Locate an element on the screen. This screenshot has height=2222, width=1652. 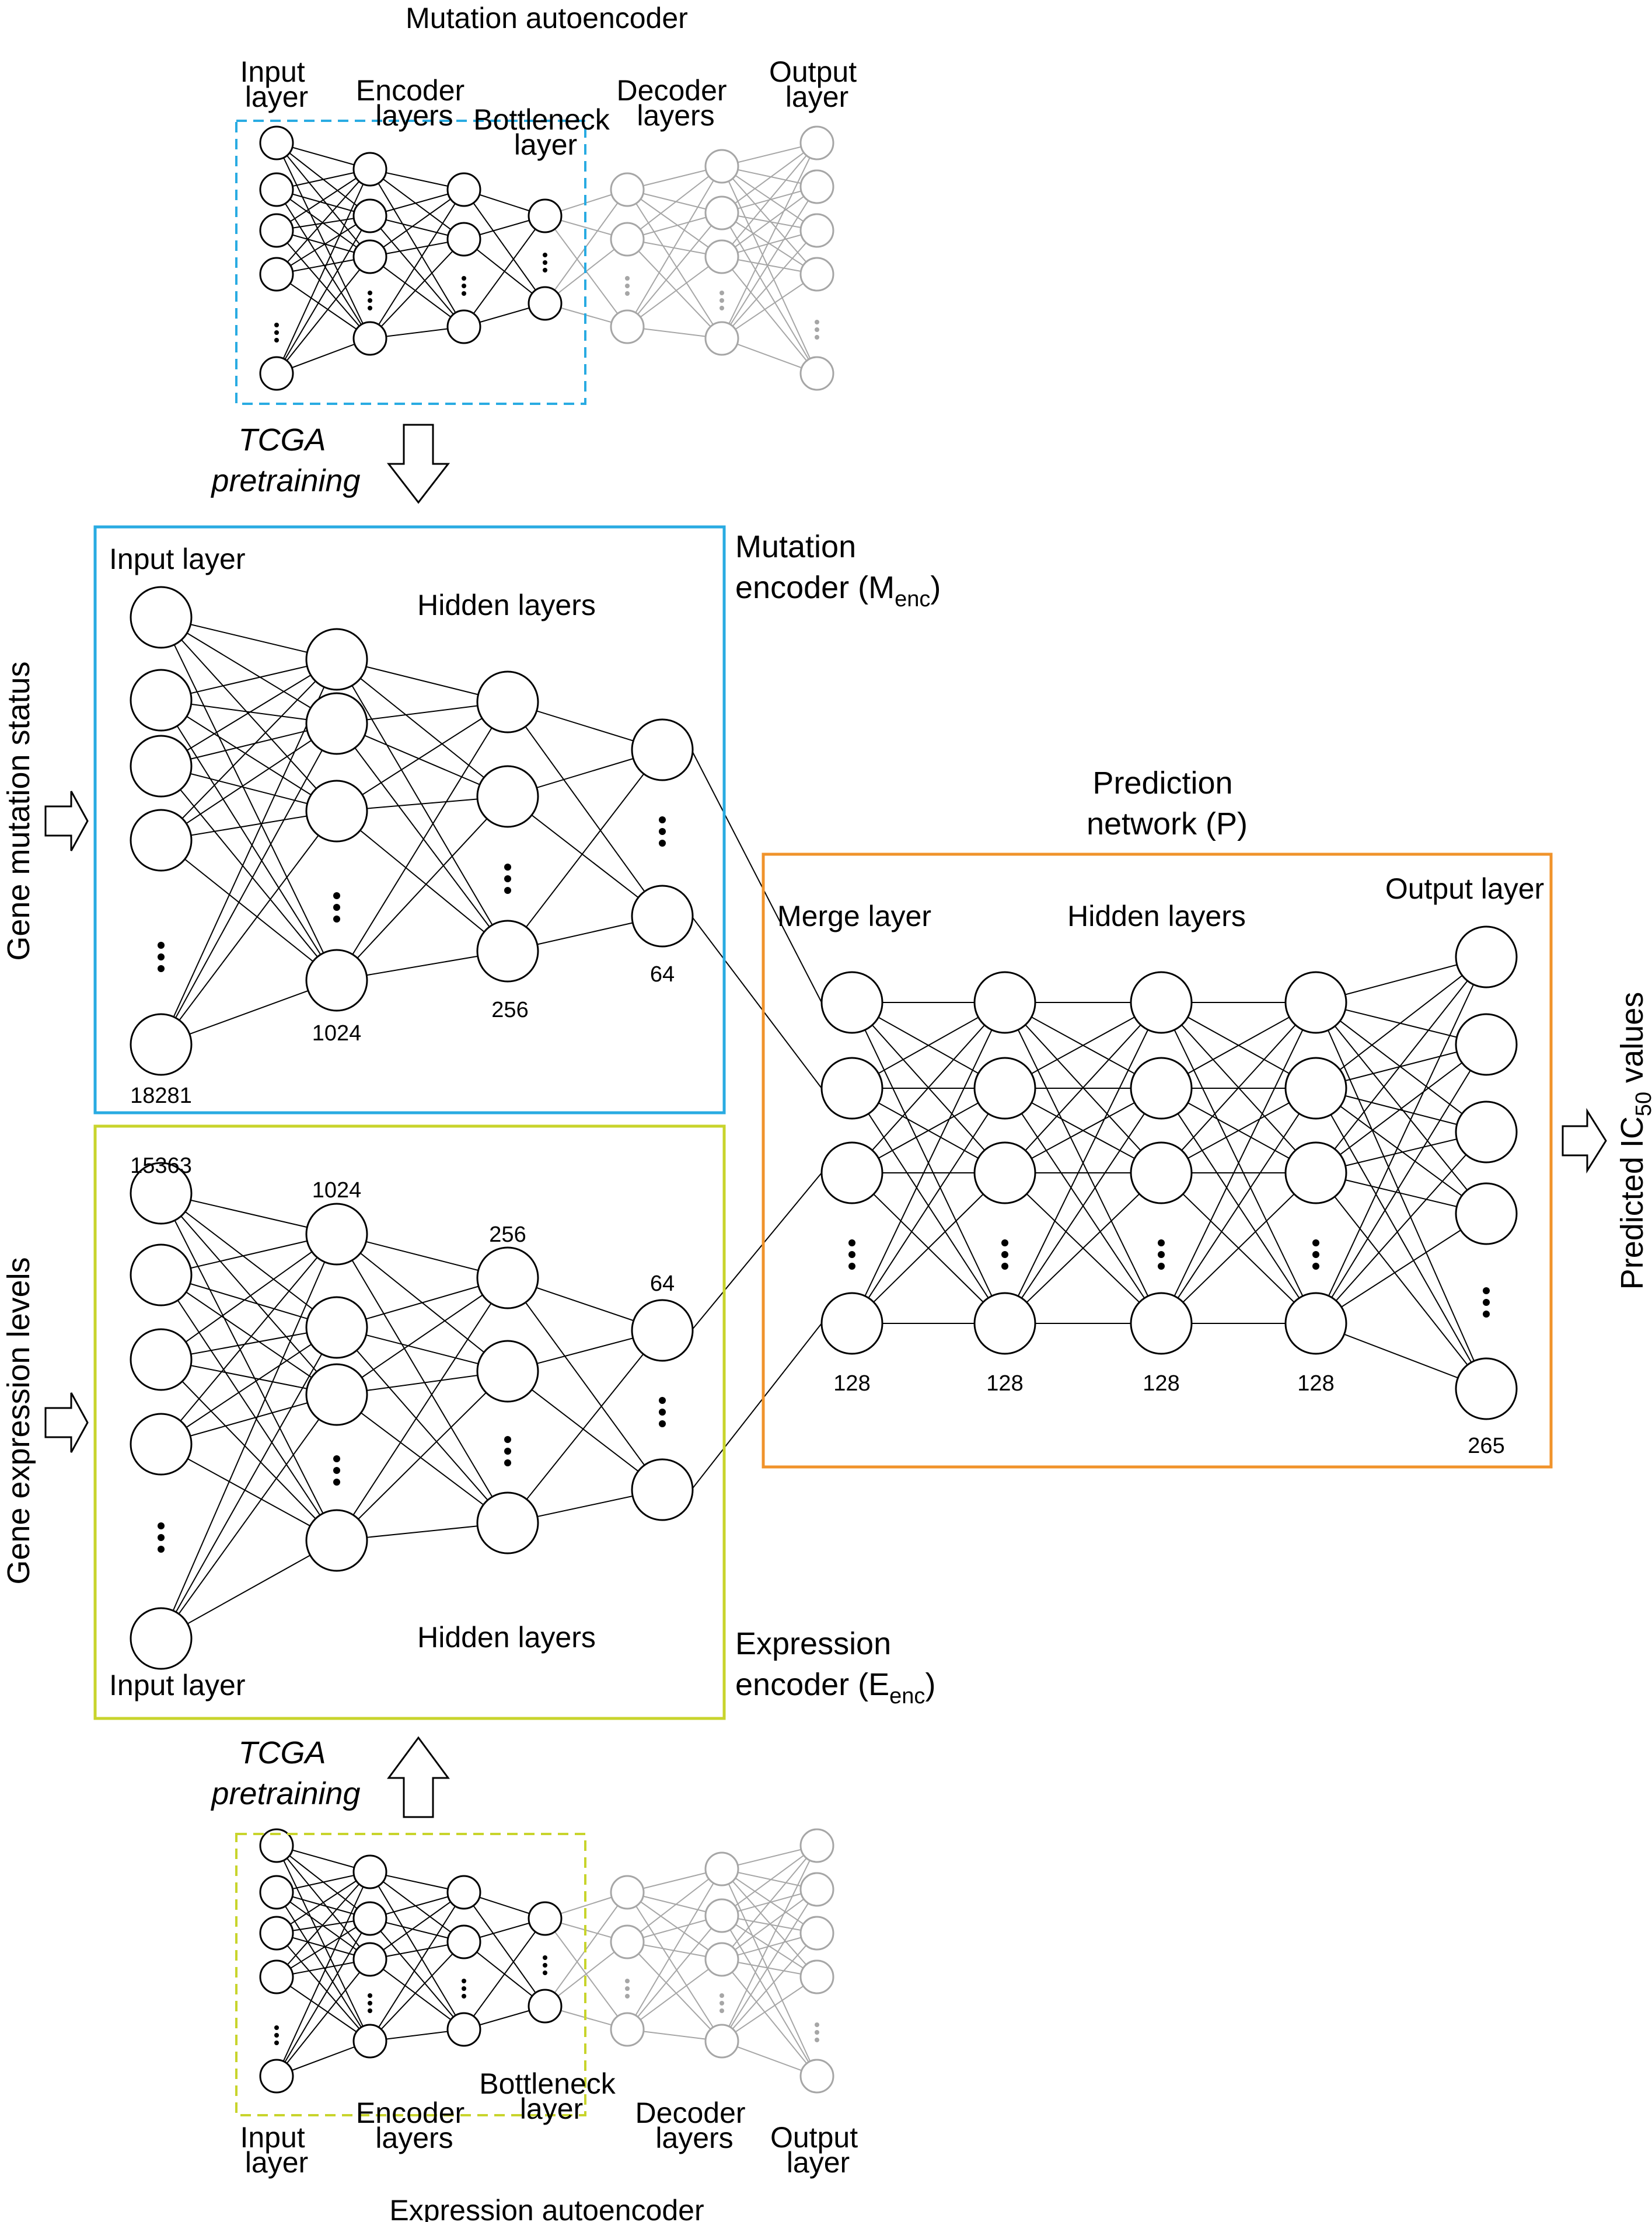
prediction-hidden-label: Hidden layers is located at coordinates (1156, 916).